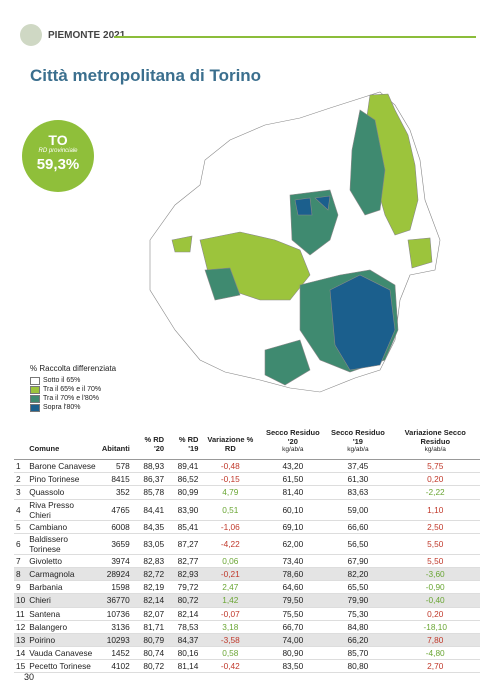 The image size is (490, 687). What do you see at coordinates (358, 587) in the screenshot?
I see `table-cell: 65,50` at bounding box center [358, 587].